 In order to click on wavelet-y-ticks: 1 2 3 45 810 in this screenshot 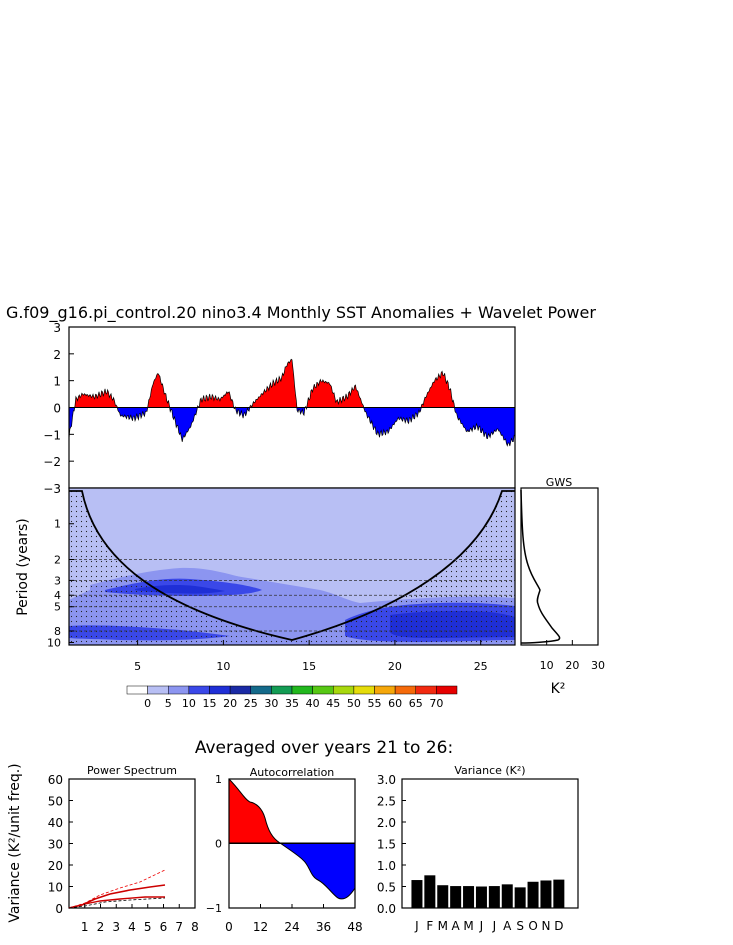, I will do `click(60, 583)`.